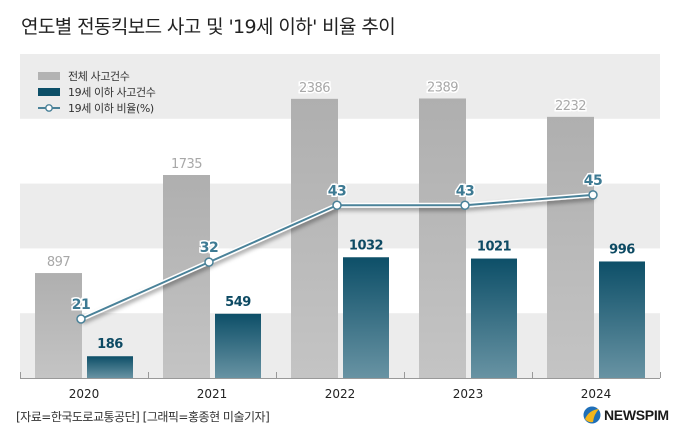  I want to click on label-rate-2023: 43, so click(465, 191).